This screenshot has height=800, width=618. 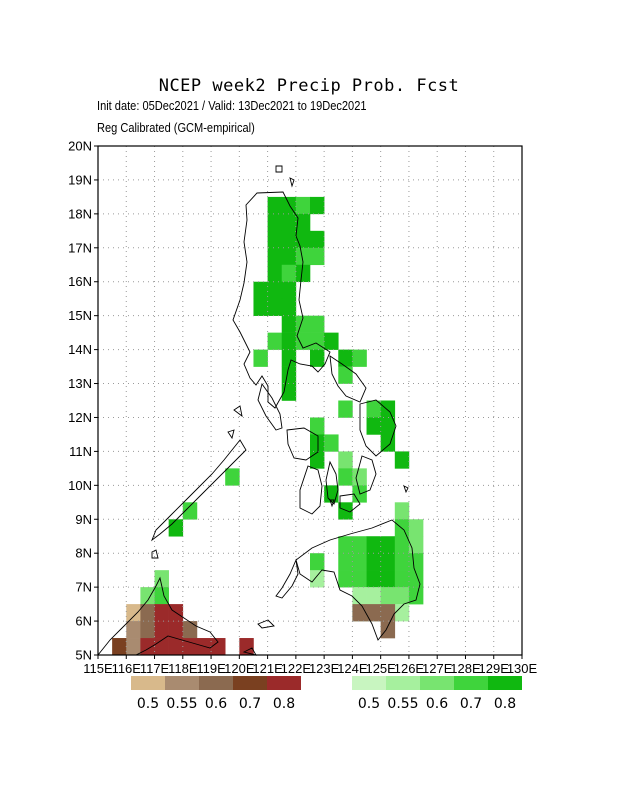 I want to click on legend-dry-scale: 0.5 0.55 0.6 0.7 0.8, so click(x=216, y=694).